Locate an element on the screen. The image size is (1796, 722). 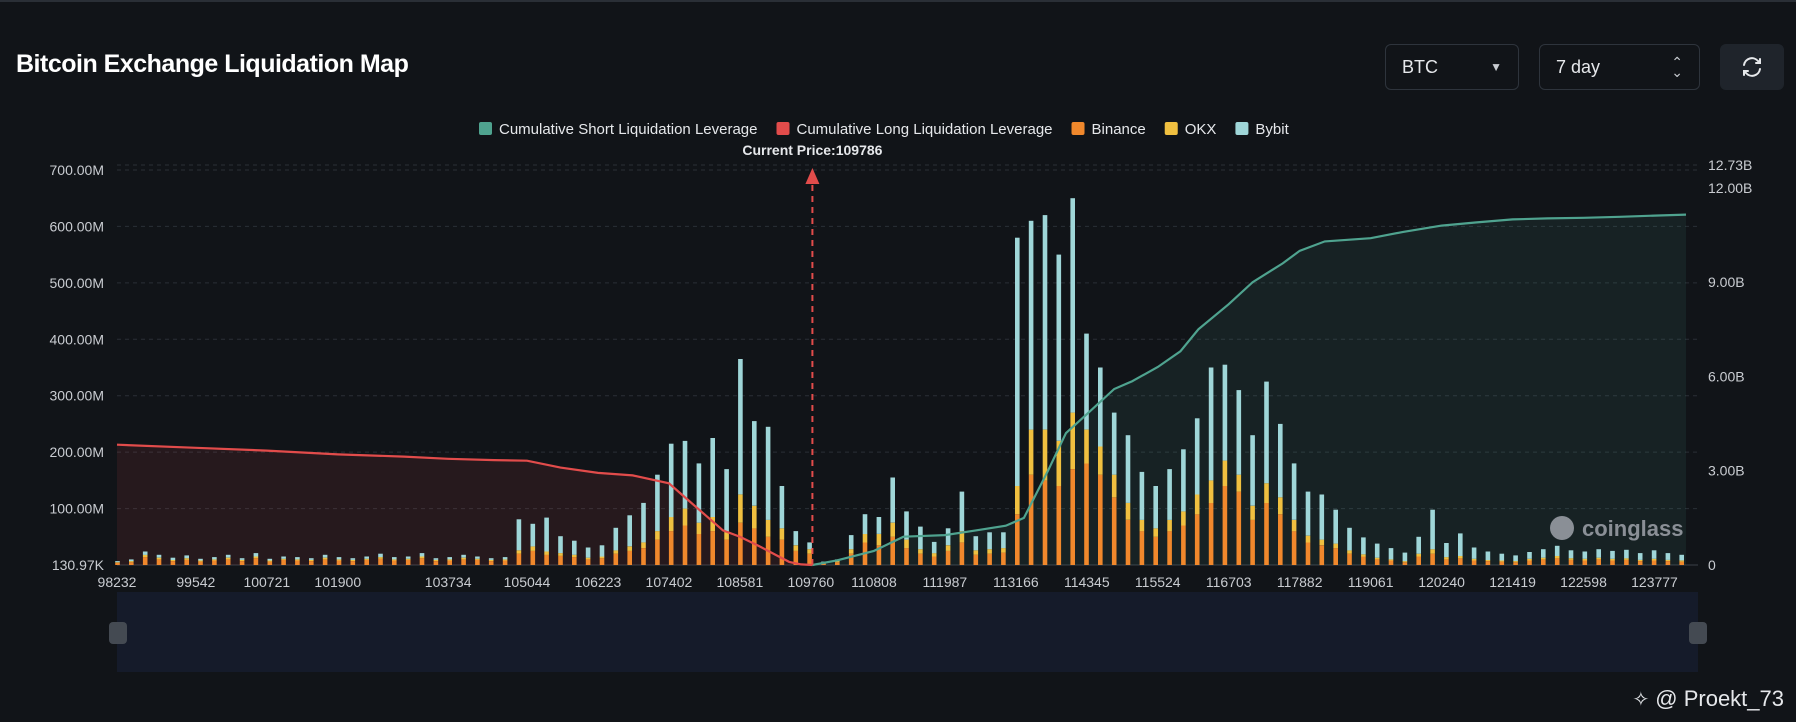
refresh-button is located at coordinates (1752, 67).